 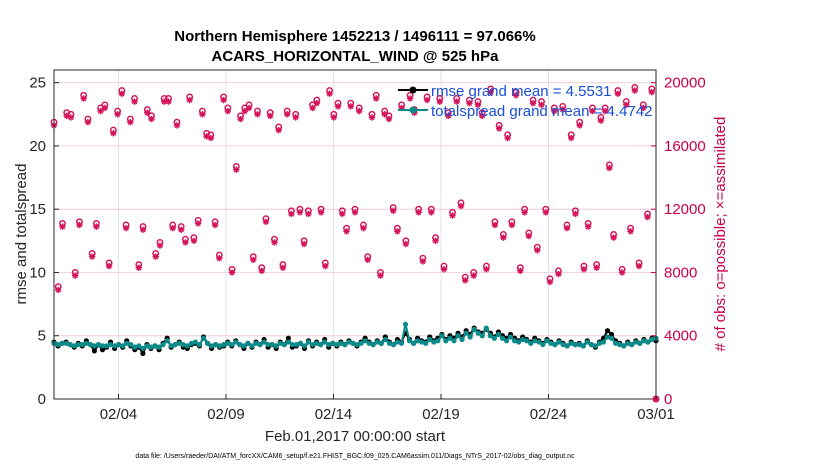 What do you see at coordinates (541, 111) in the screenshot?
I see `legend-spread-label: totalspread grand mean = 4.4742` at bounding box center [541, 111].